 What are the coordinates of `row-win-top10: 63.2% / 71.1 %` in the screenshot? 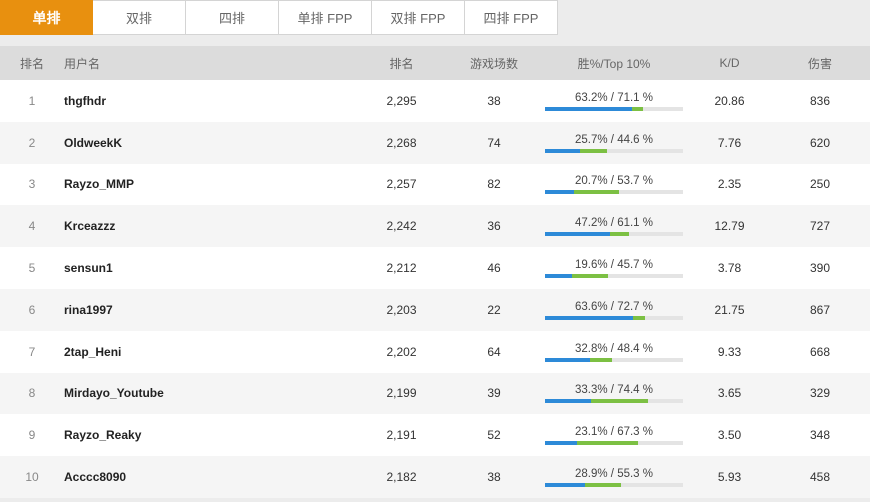 It's located at (614, 101).